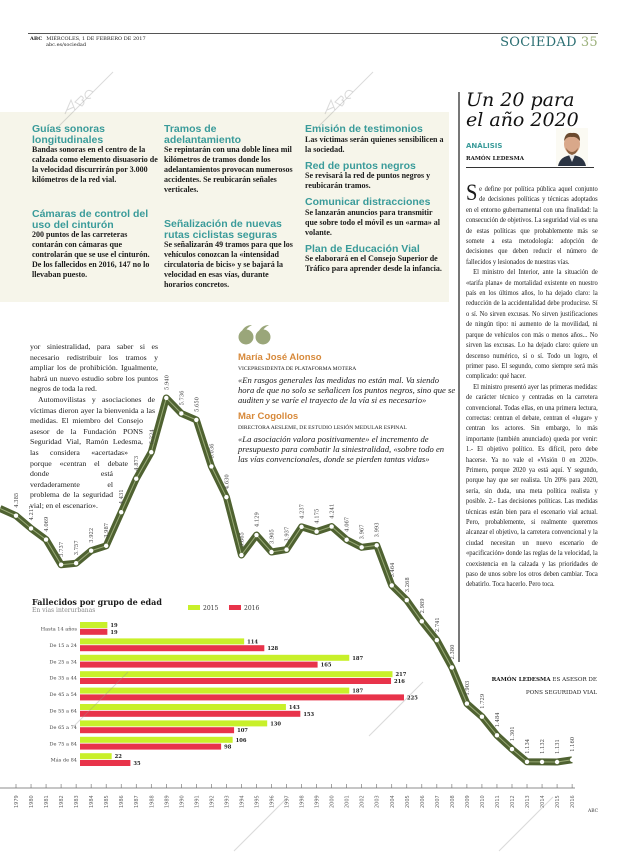 This screenshot has height=855, width=620. I want to click on bar-value: 165, so click(326, 666).